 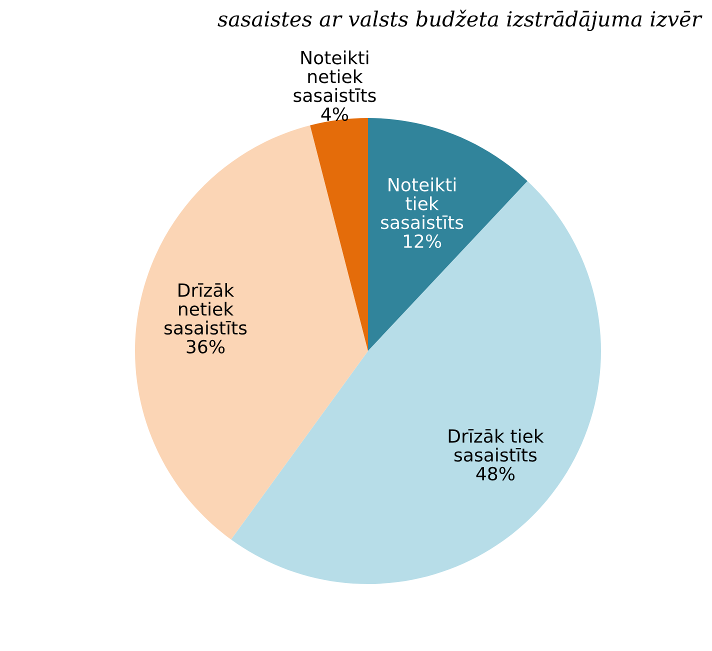 I want to click on slice-label: Noteikti tiek sasaistīts, so click(x=422, y=204).